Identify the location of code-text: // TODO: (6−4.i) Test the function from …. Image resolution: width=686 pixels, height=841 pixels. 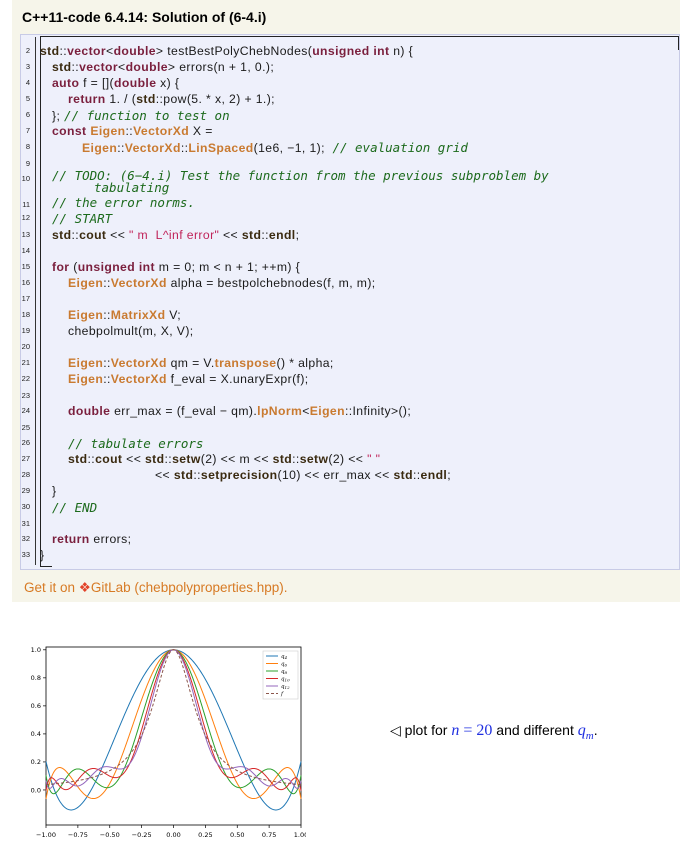
(300, 175).